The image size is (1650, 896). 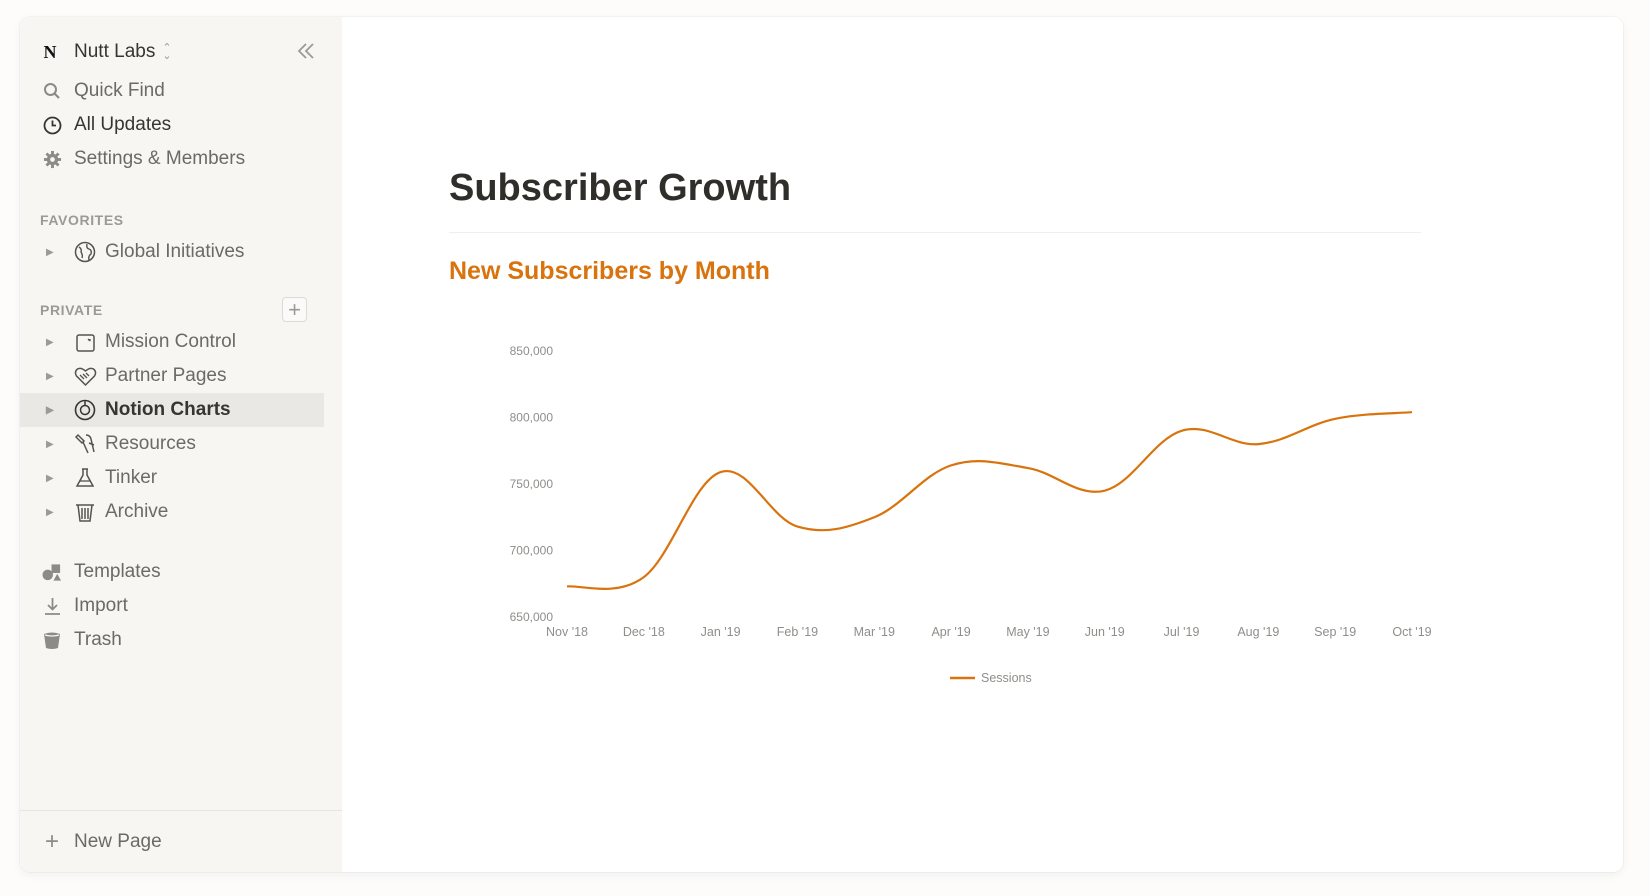 What do you see at coordinates (137, 511) in the screenshot?
I see `sidebar-item-label: Archive` at bounding box center [137, 511].